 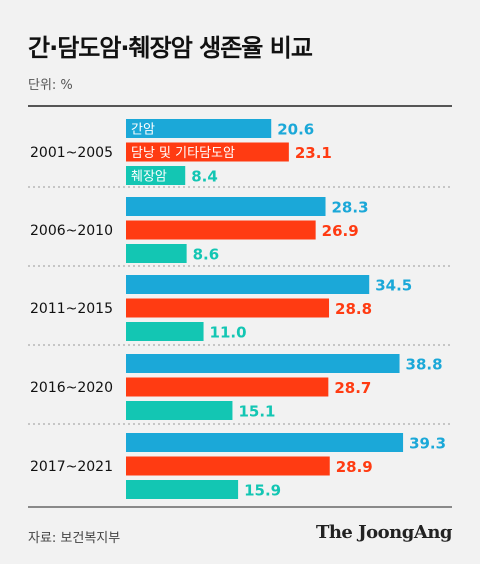 I want to click on legend-label: 췌장암, so click(x=149, y=177).